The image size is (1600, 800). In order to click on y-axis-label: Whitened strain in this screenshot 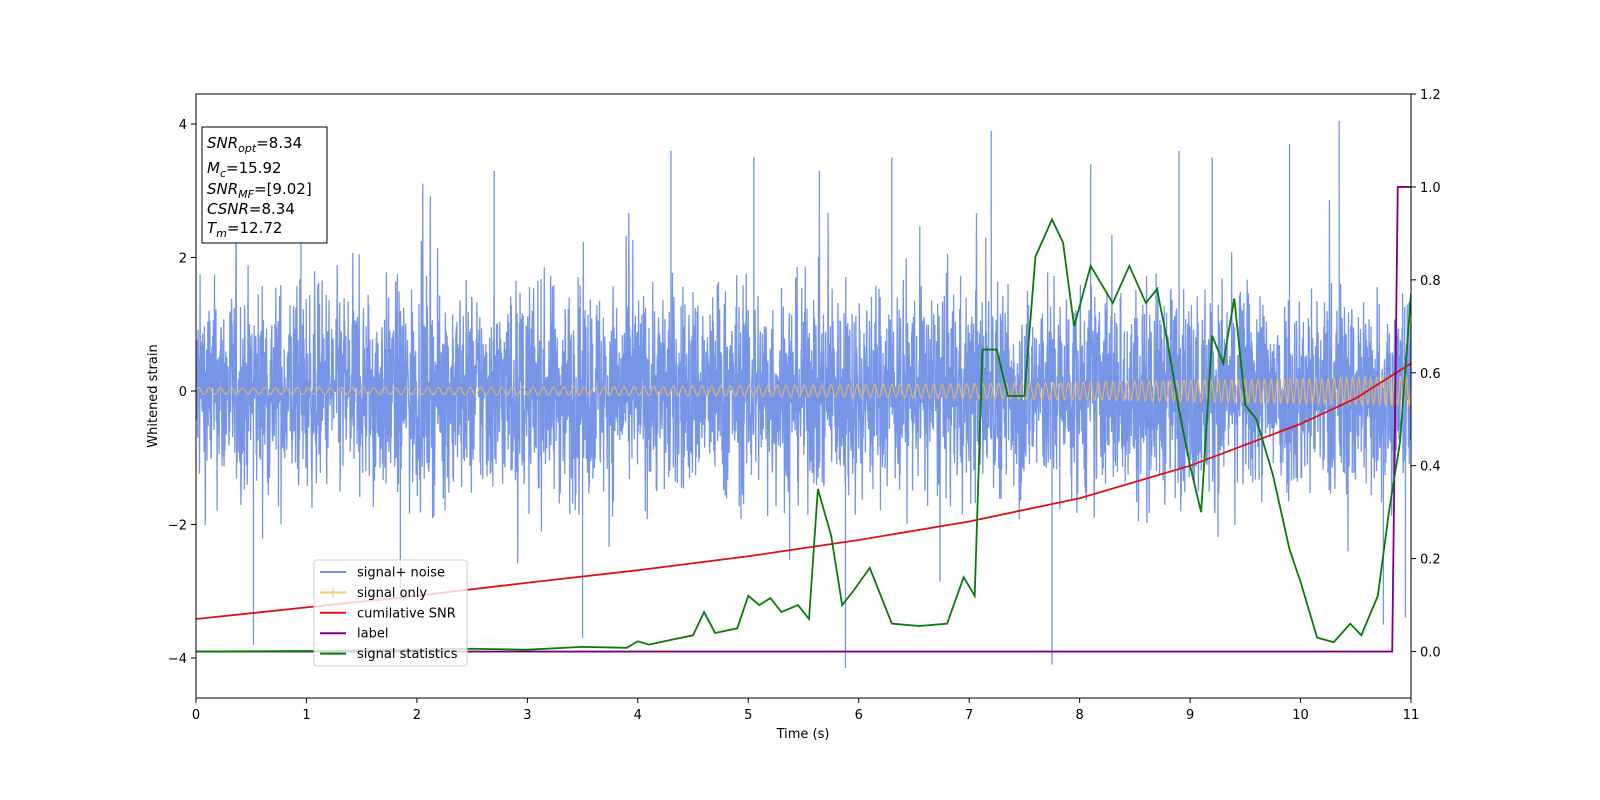, I will do `click(153, 395)`.